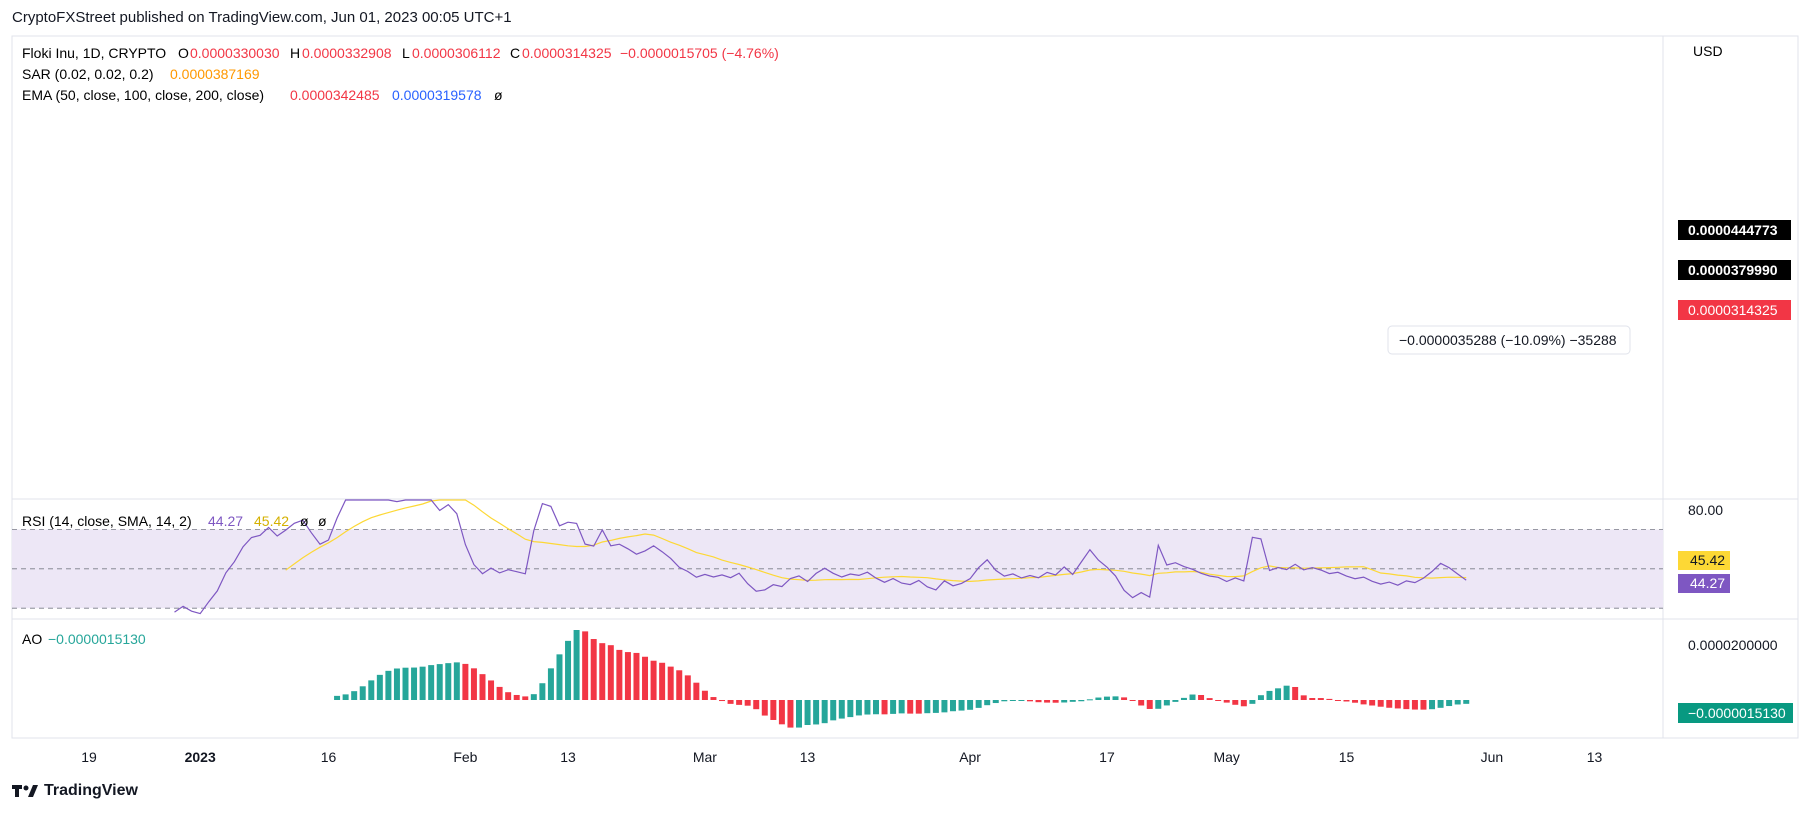  I want to click on footer-brand-text: TradingView, so click(91, 790).